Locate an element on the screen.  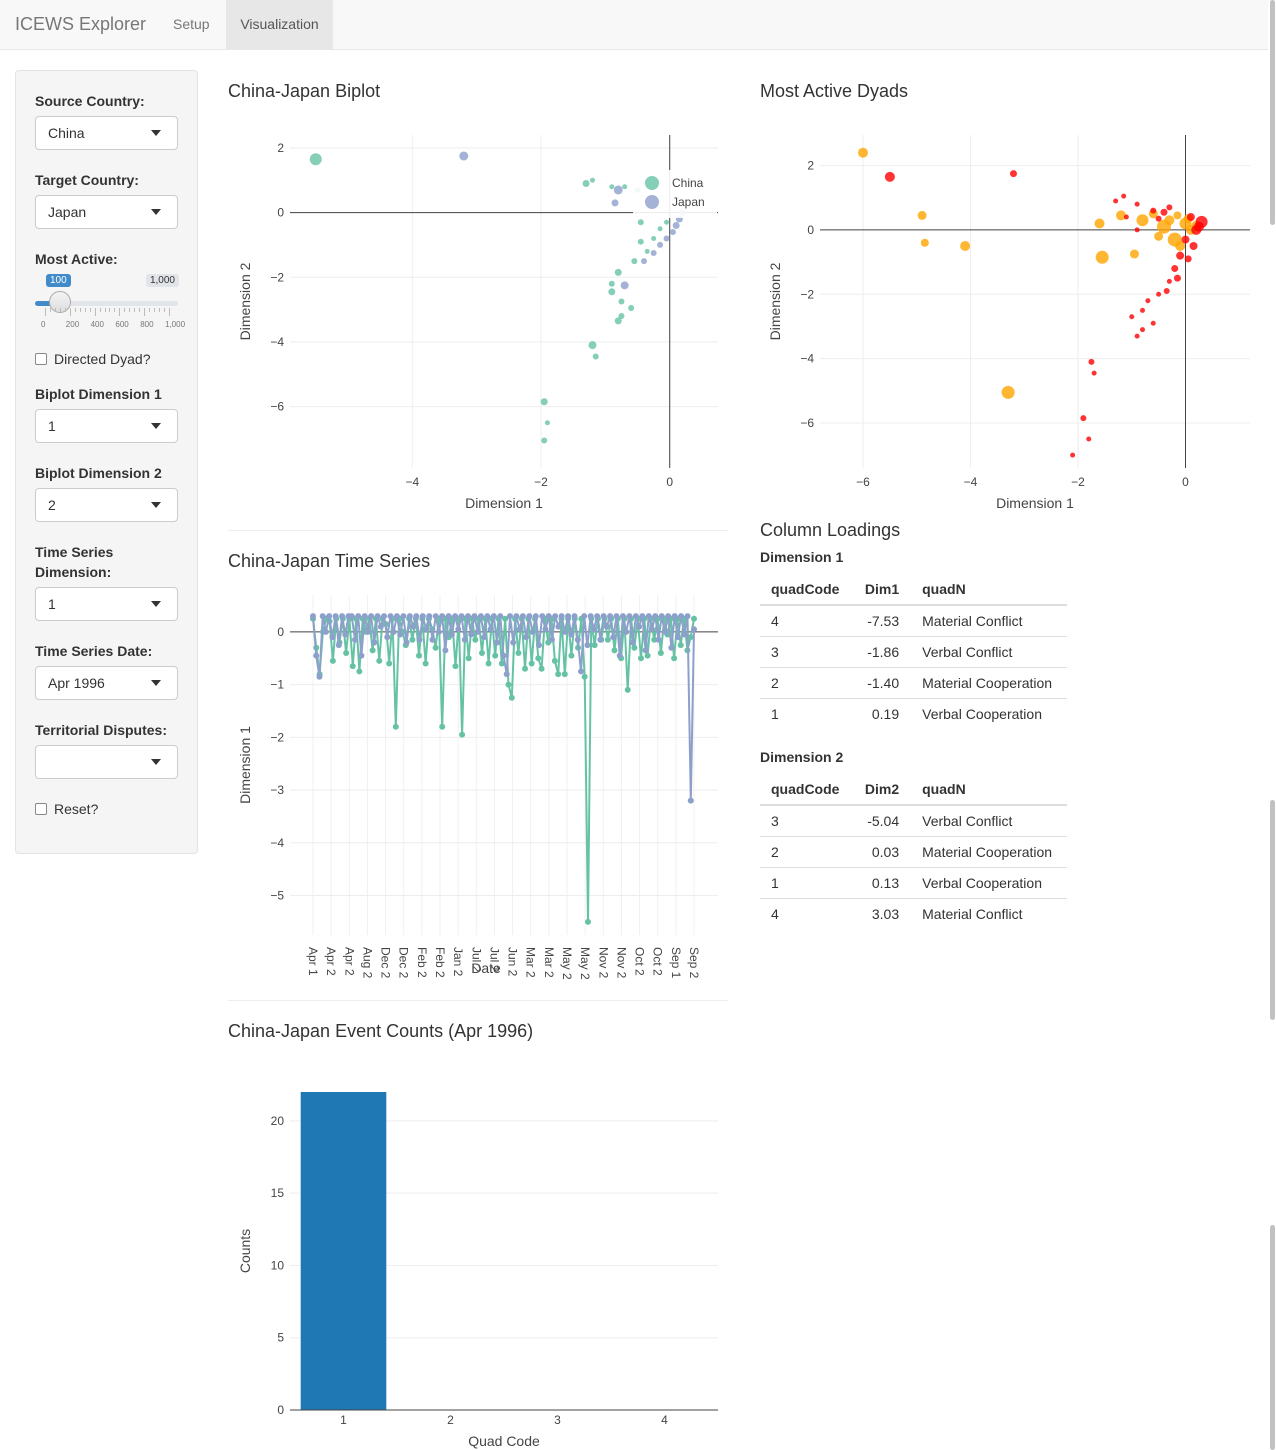
most-active-label: Most Active: is located at coordinates (76, 259).